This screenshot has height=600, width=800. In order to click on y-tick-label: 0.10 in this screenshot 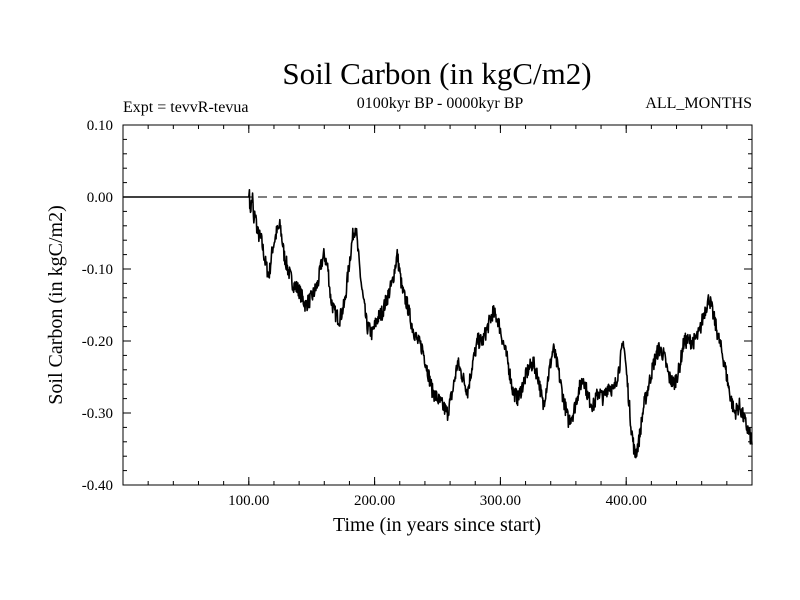, I will do `click(100, 126)`.